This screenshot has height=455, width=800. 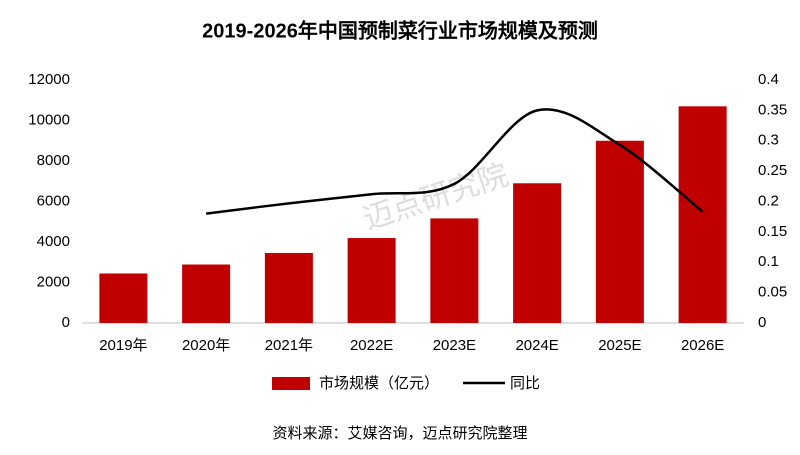 I want to click on x-tick-label: 2021年, so click(x=289, y=345).